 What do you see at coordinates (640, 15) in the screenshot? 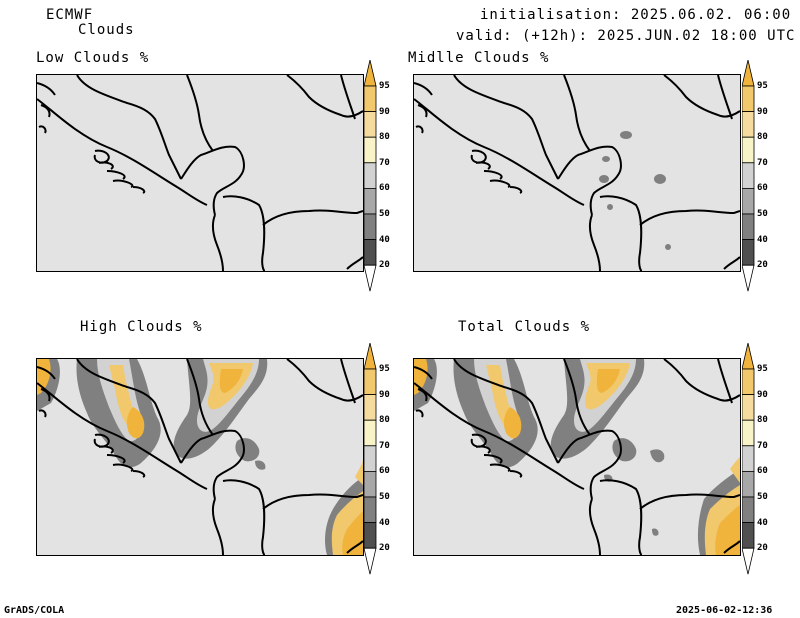
I see `init-time: initialisation: 2025.06.02. 06:00 UTC` at bounding box center [640, 15].